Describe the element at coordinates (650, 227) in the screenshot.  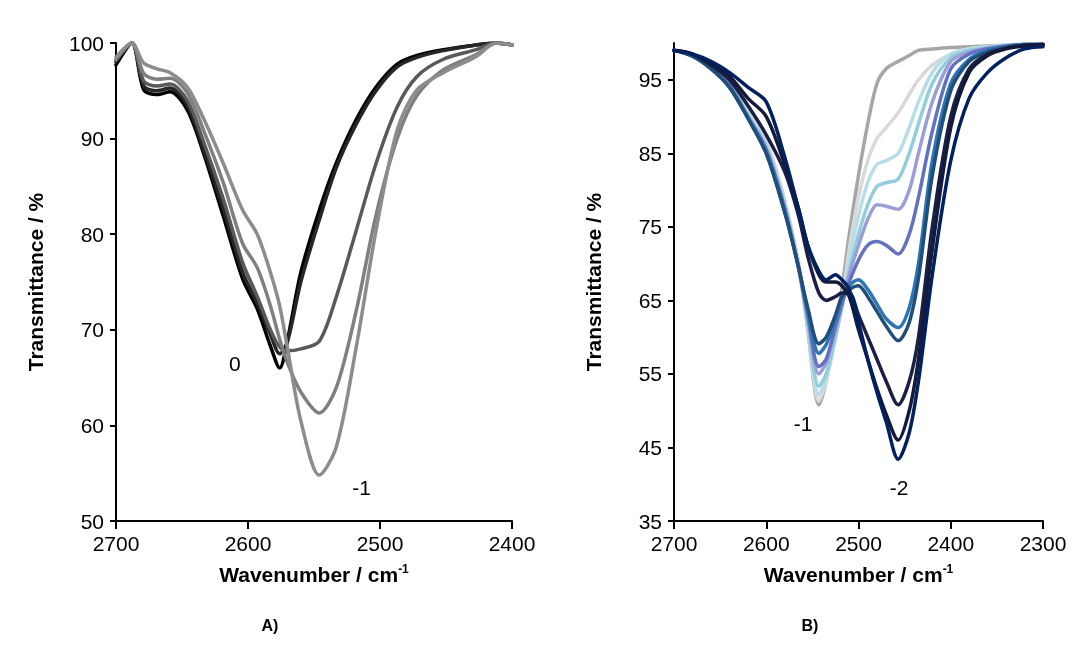
I see `y-tick-label: 75` at that location.